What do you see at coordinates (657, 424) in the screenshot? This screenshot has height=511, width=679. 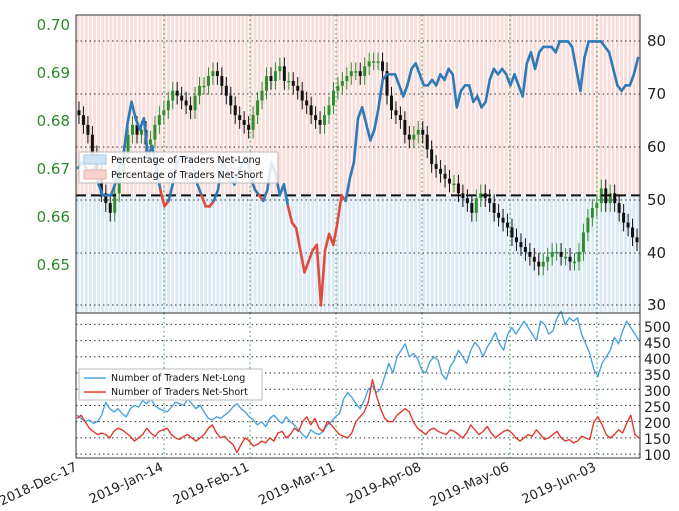 I see `count-tick-label: 200` at bounding box center [657, 424].